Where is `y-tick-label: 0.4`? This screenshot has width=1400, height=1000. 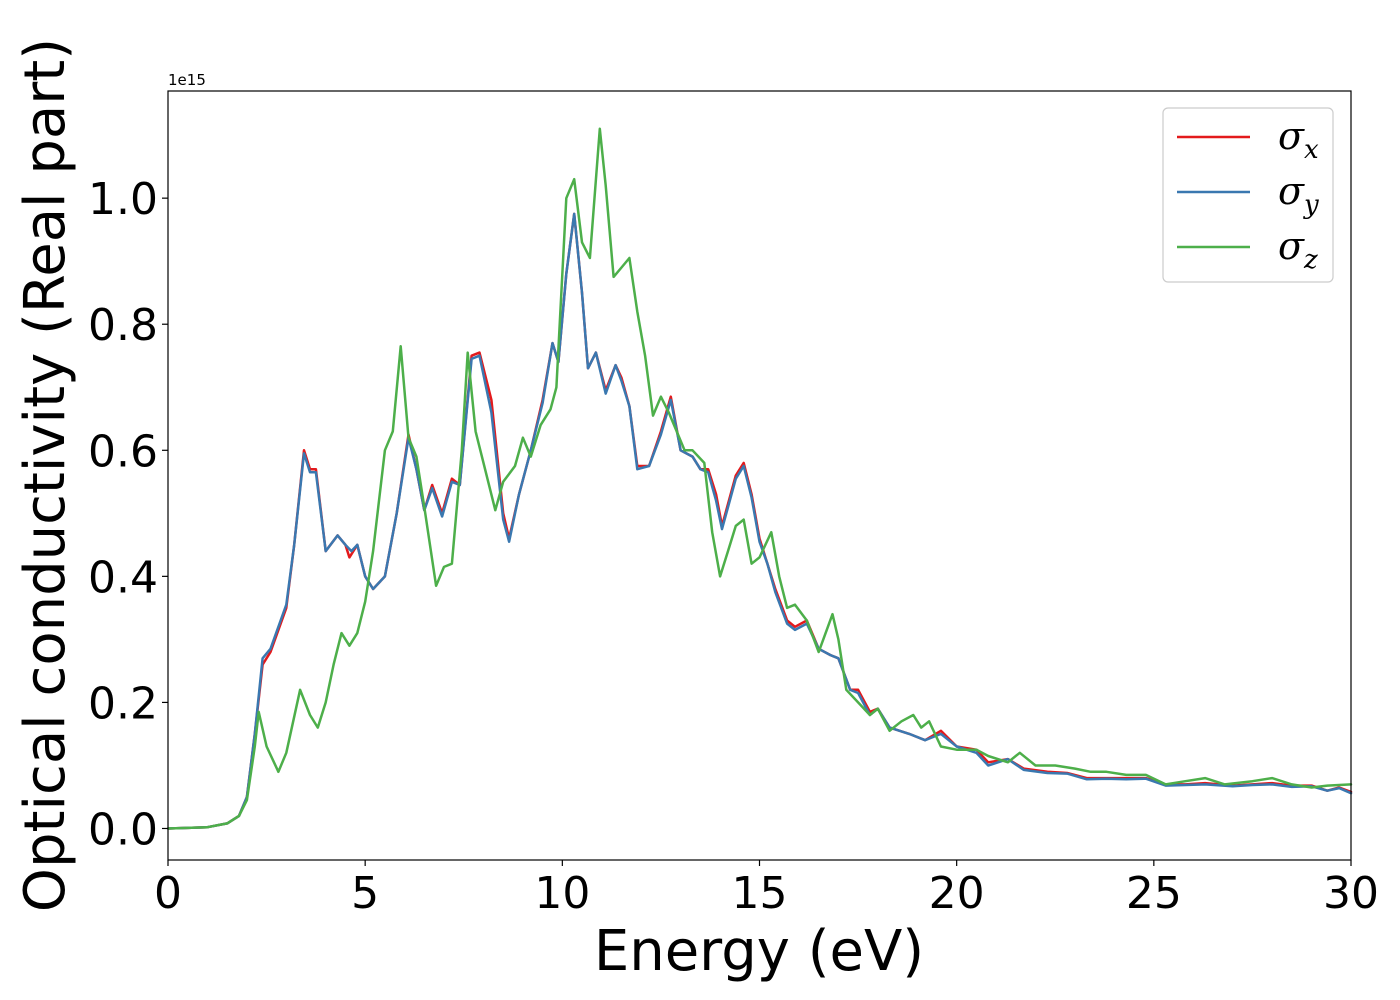
y-tick-label: 0.4 is located at coordinates (123, 577).